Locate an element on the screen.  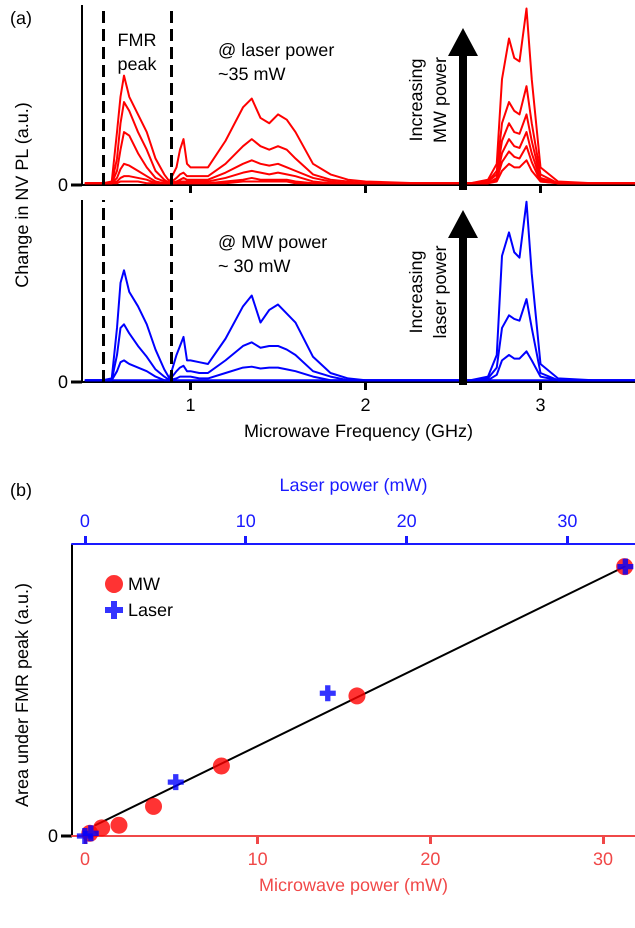
x-tick-label: 2 is located at coordinates (365, 405).